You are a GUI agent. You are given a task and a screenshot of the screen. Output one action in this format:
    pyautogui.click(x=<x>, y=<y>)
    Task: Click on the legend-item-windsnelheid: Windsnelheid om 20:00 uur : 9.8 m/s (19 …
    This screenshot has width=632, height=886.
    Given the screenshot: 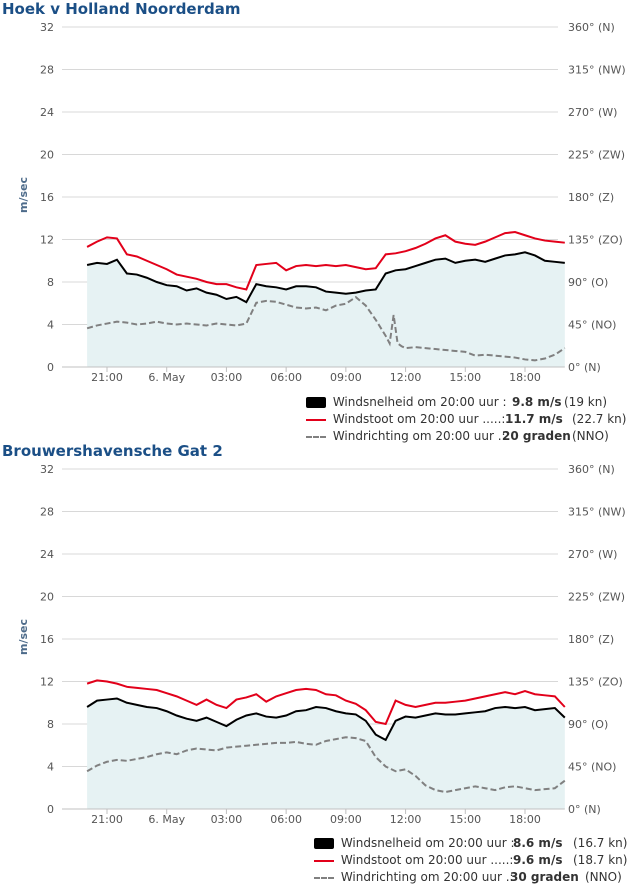 What is the action you would take?
    pyautogui.click(x=469, y=402)
    